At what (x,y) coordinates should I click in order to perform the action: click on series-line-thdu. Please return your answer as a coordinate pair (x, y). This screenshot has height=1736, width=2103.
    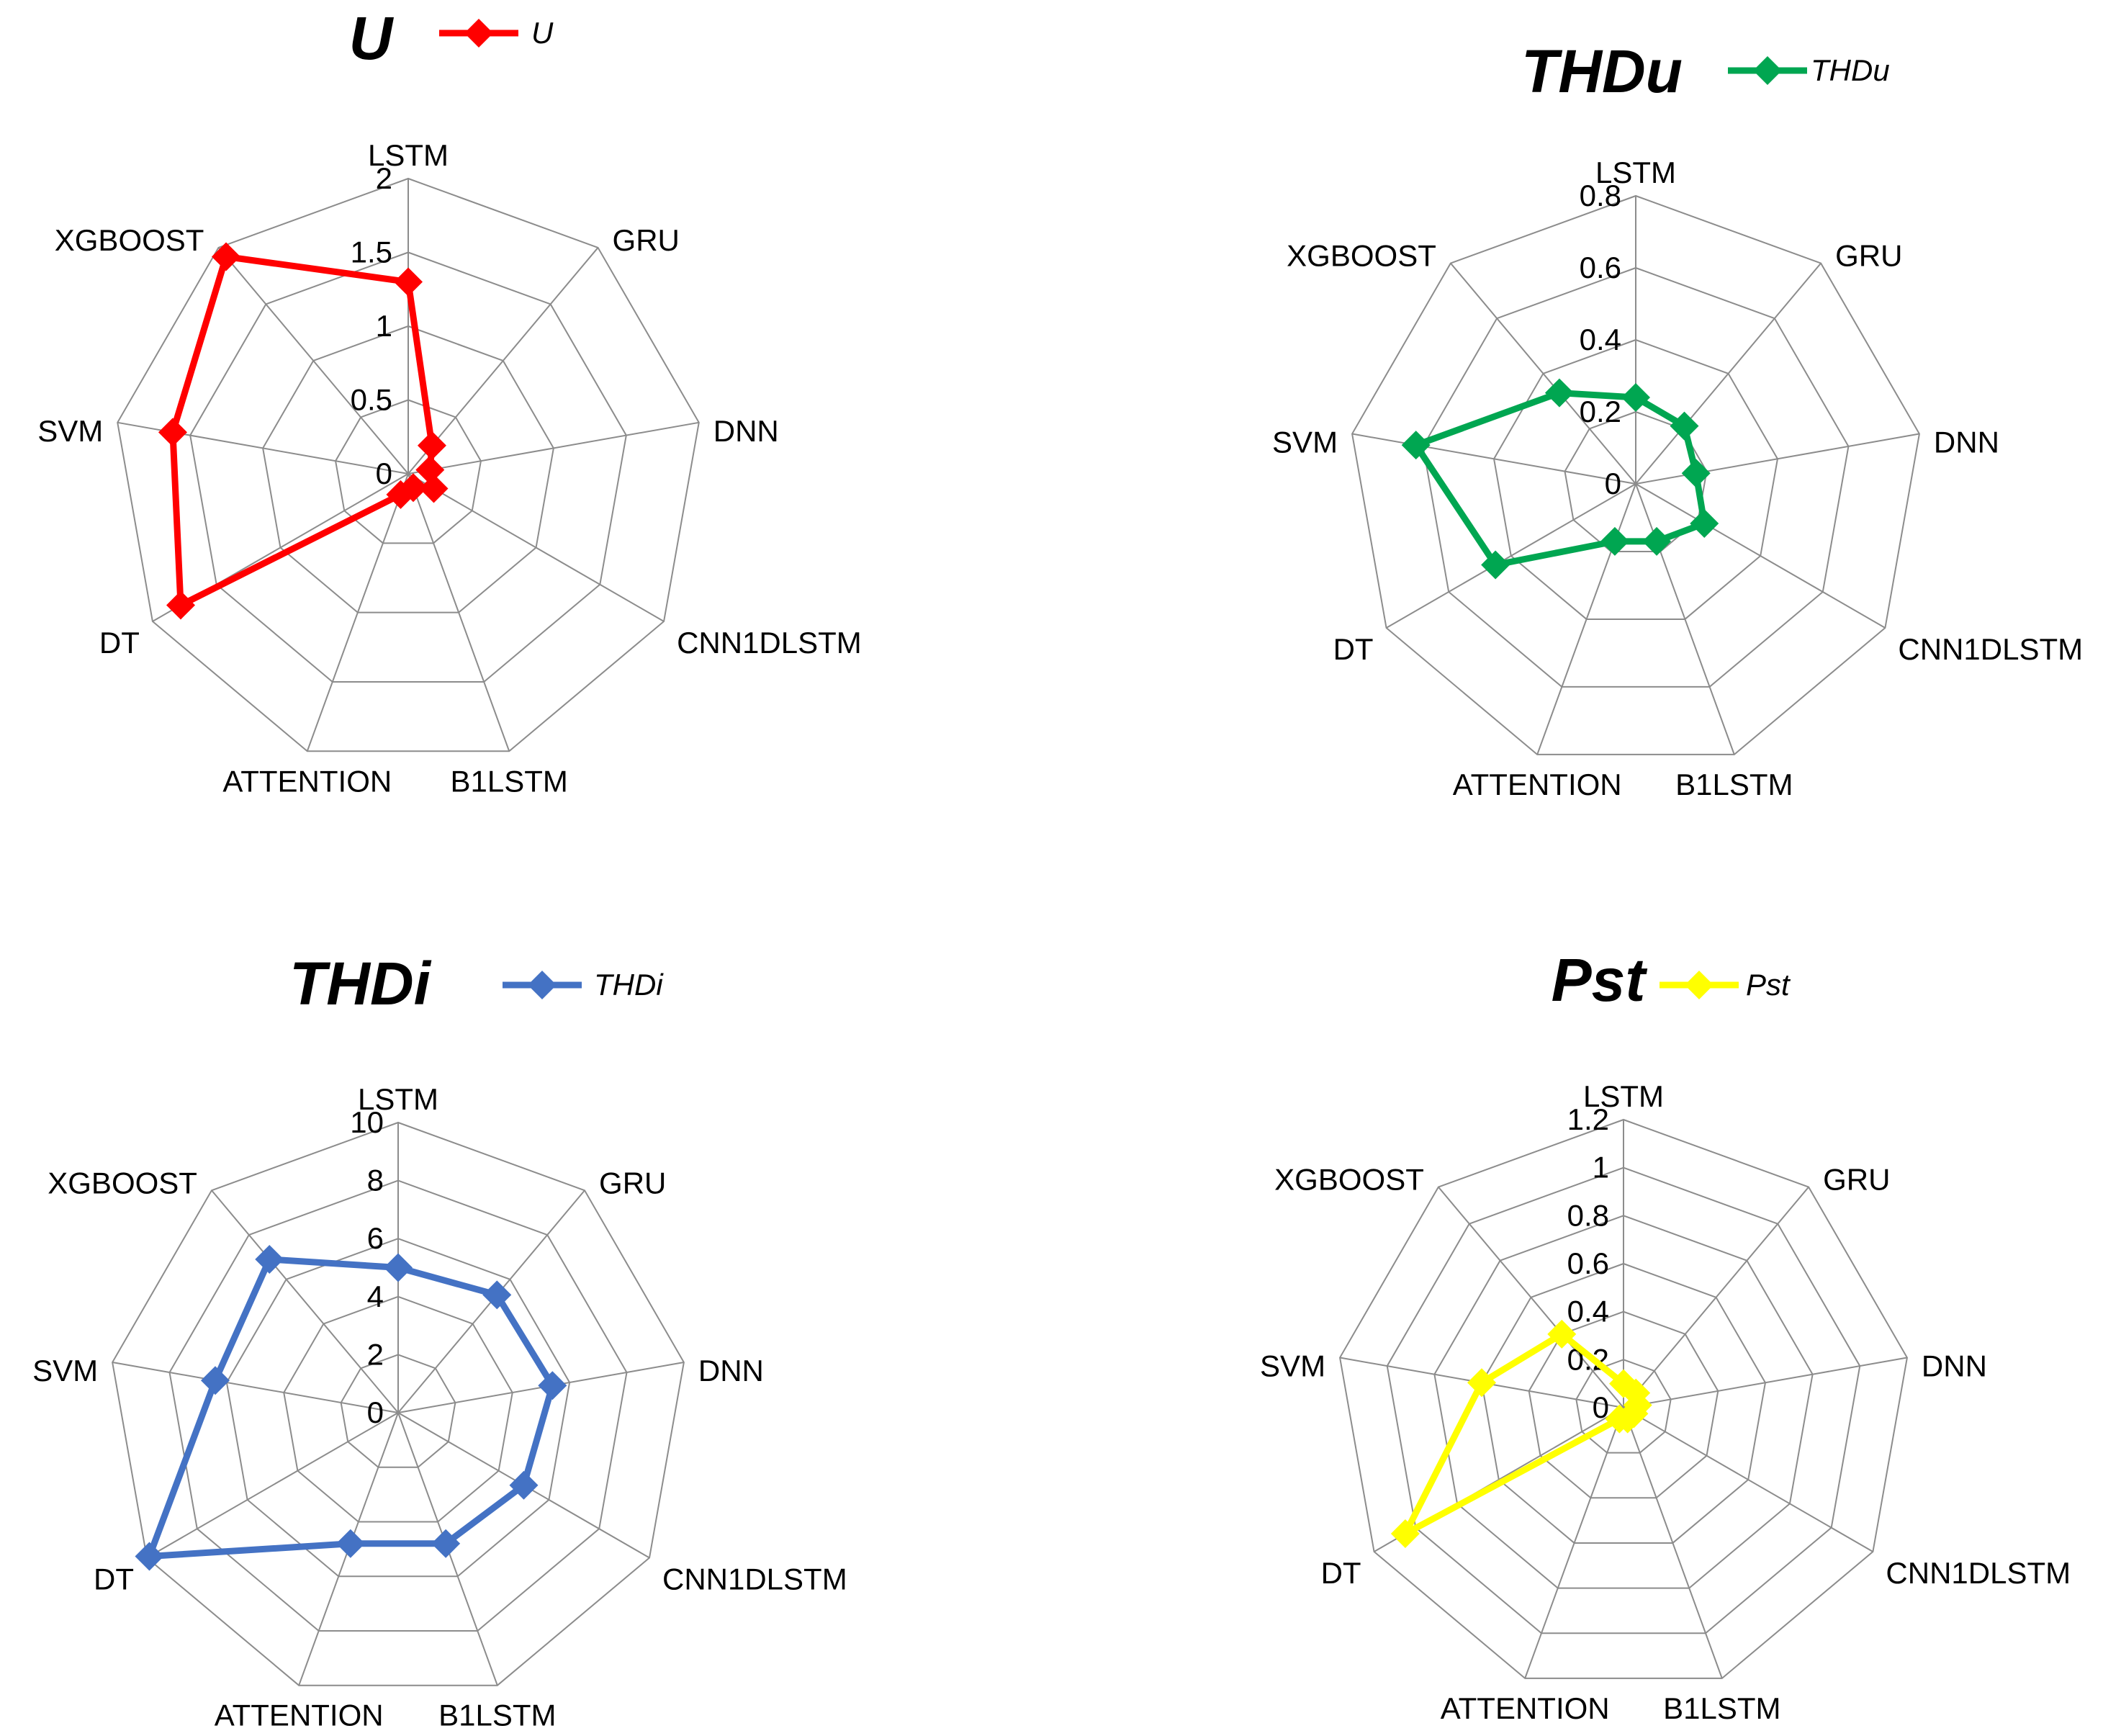
    Looking at the image, I should click on (1560, 479).